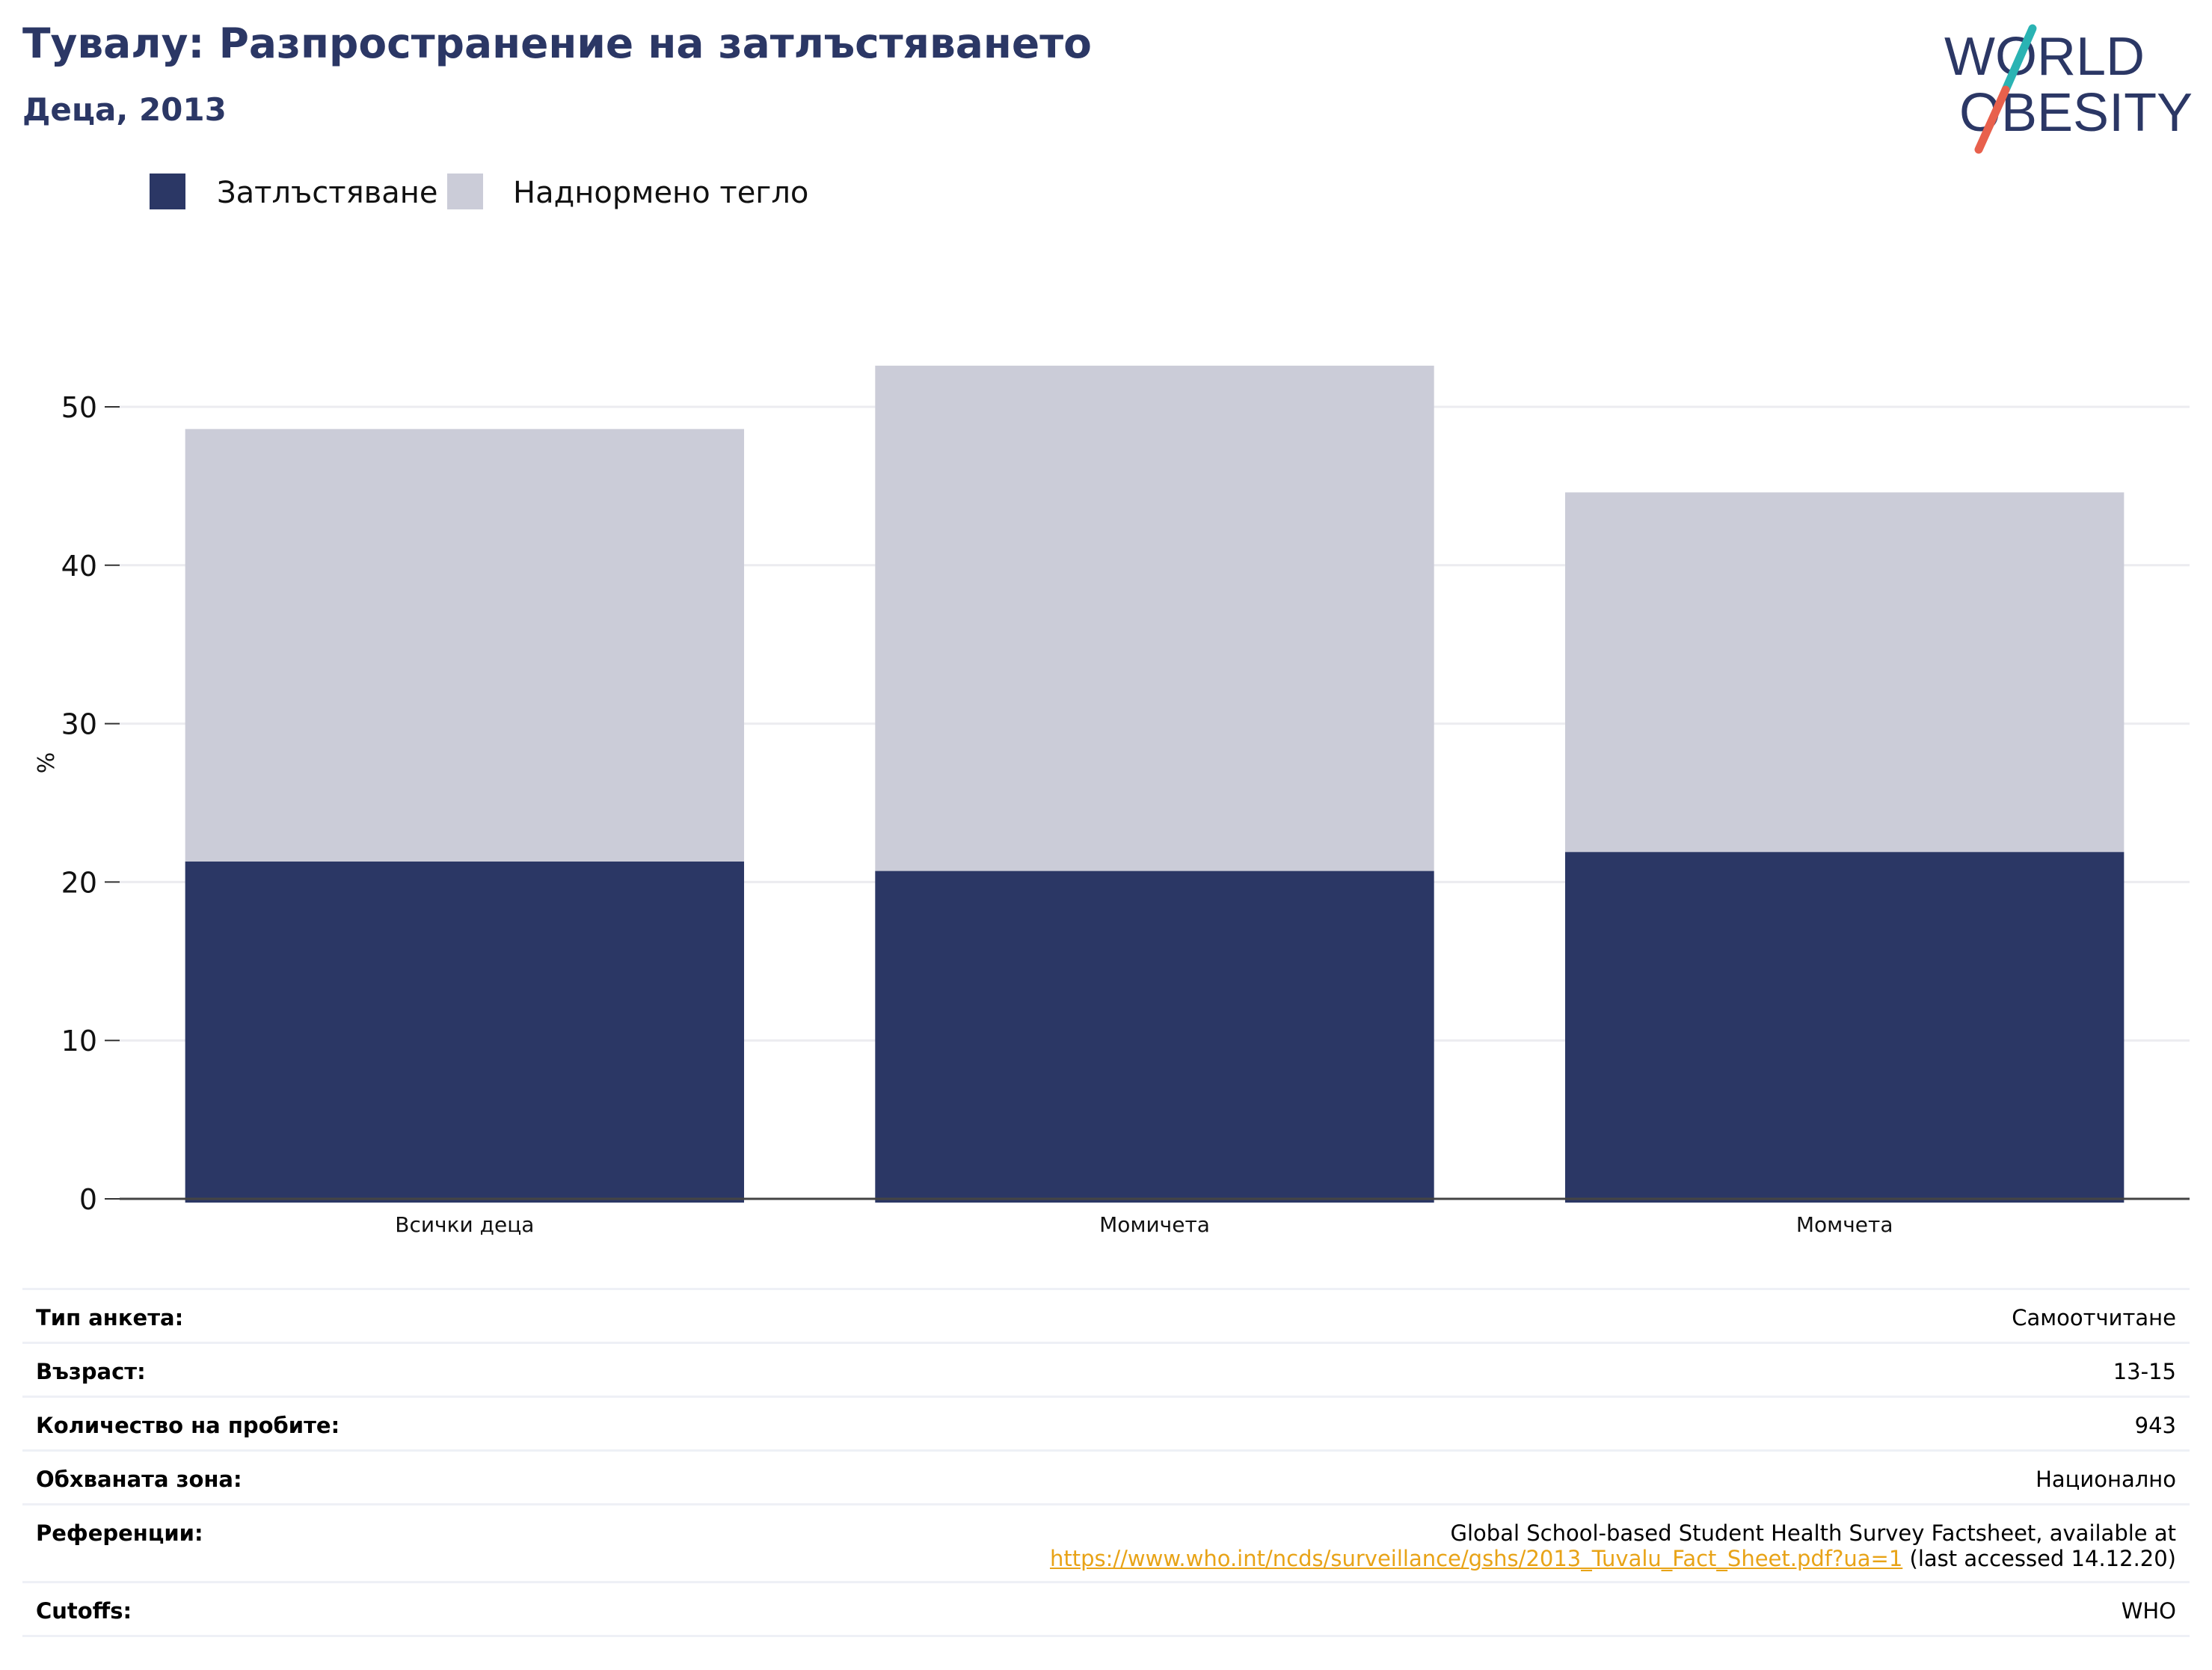  I want to click on info-value: 943, so click(2155, 1425).